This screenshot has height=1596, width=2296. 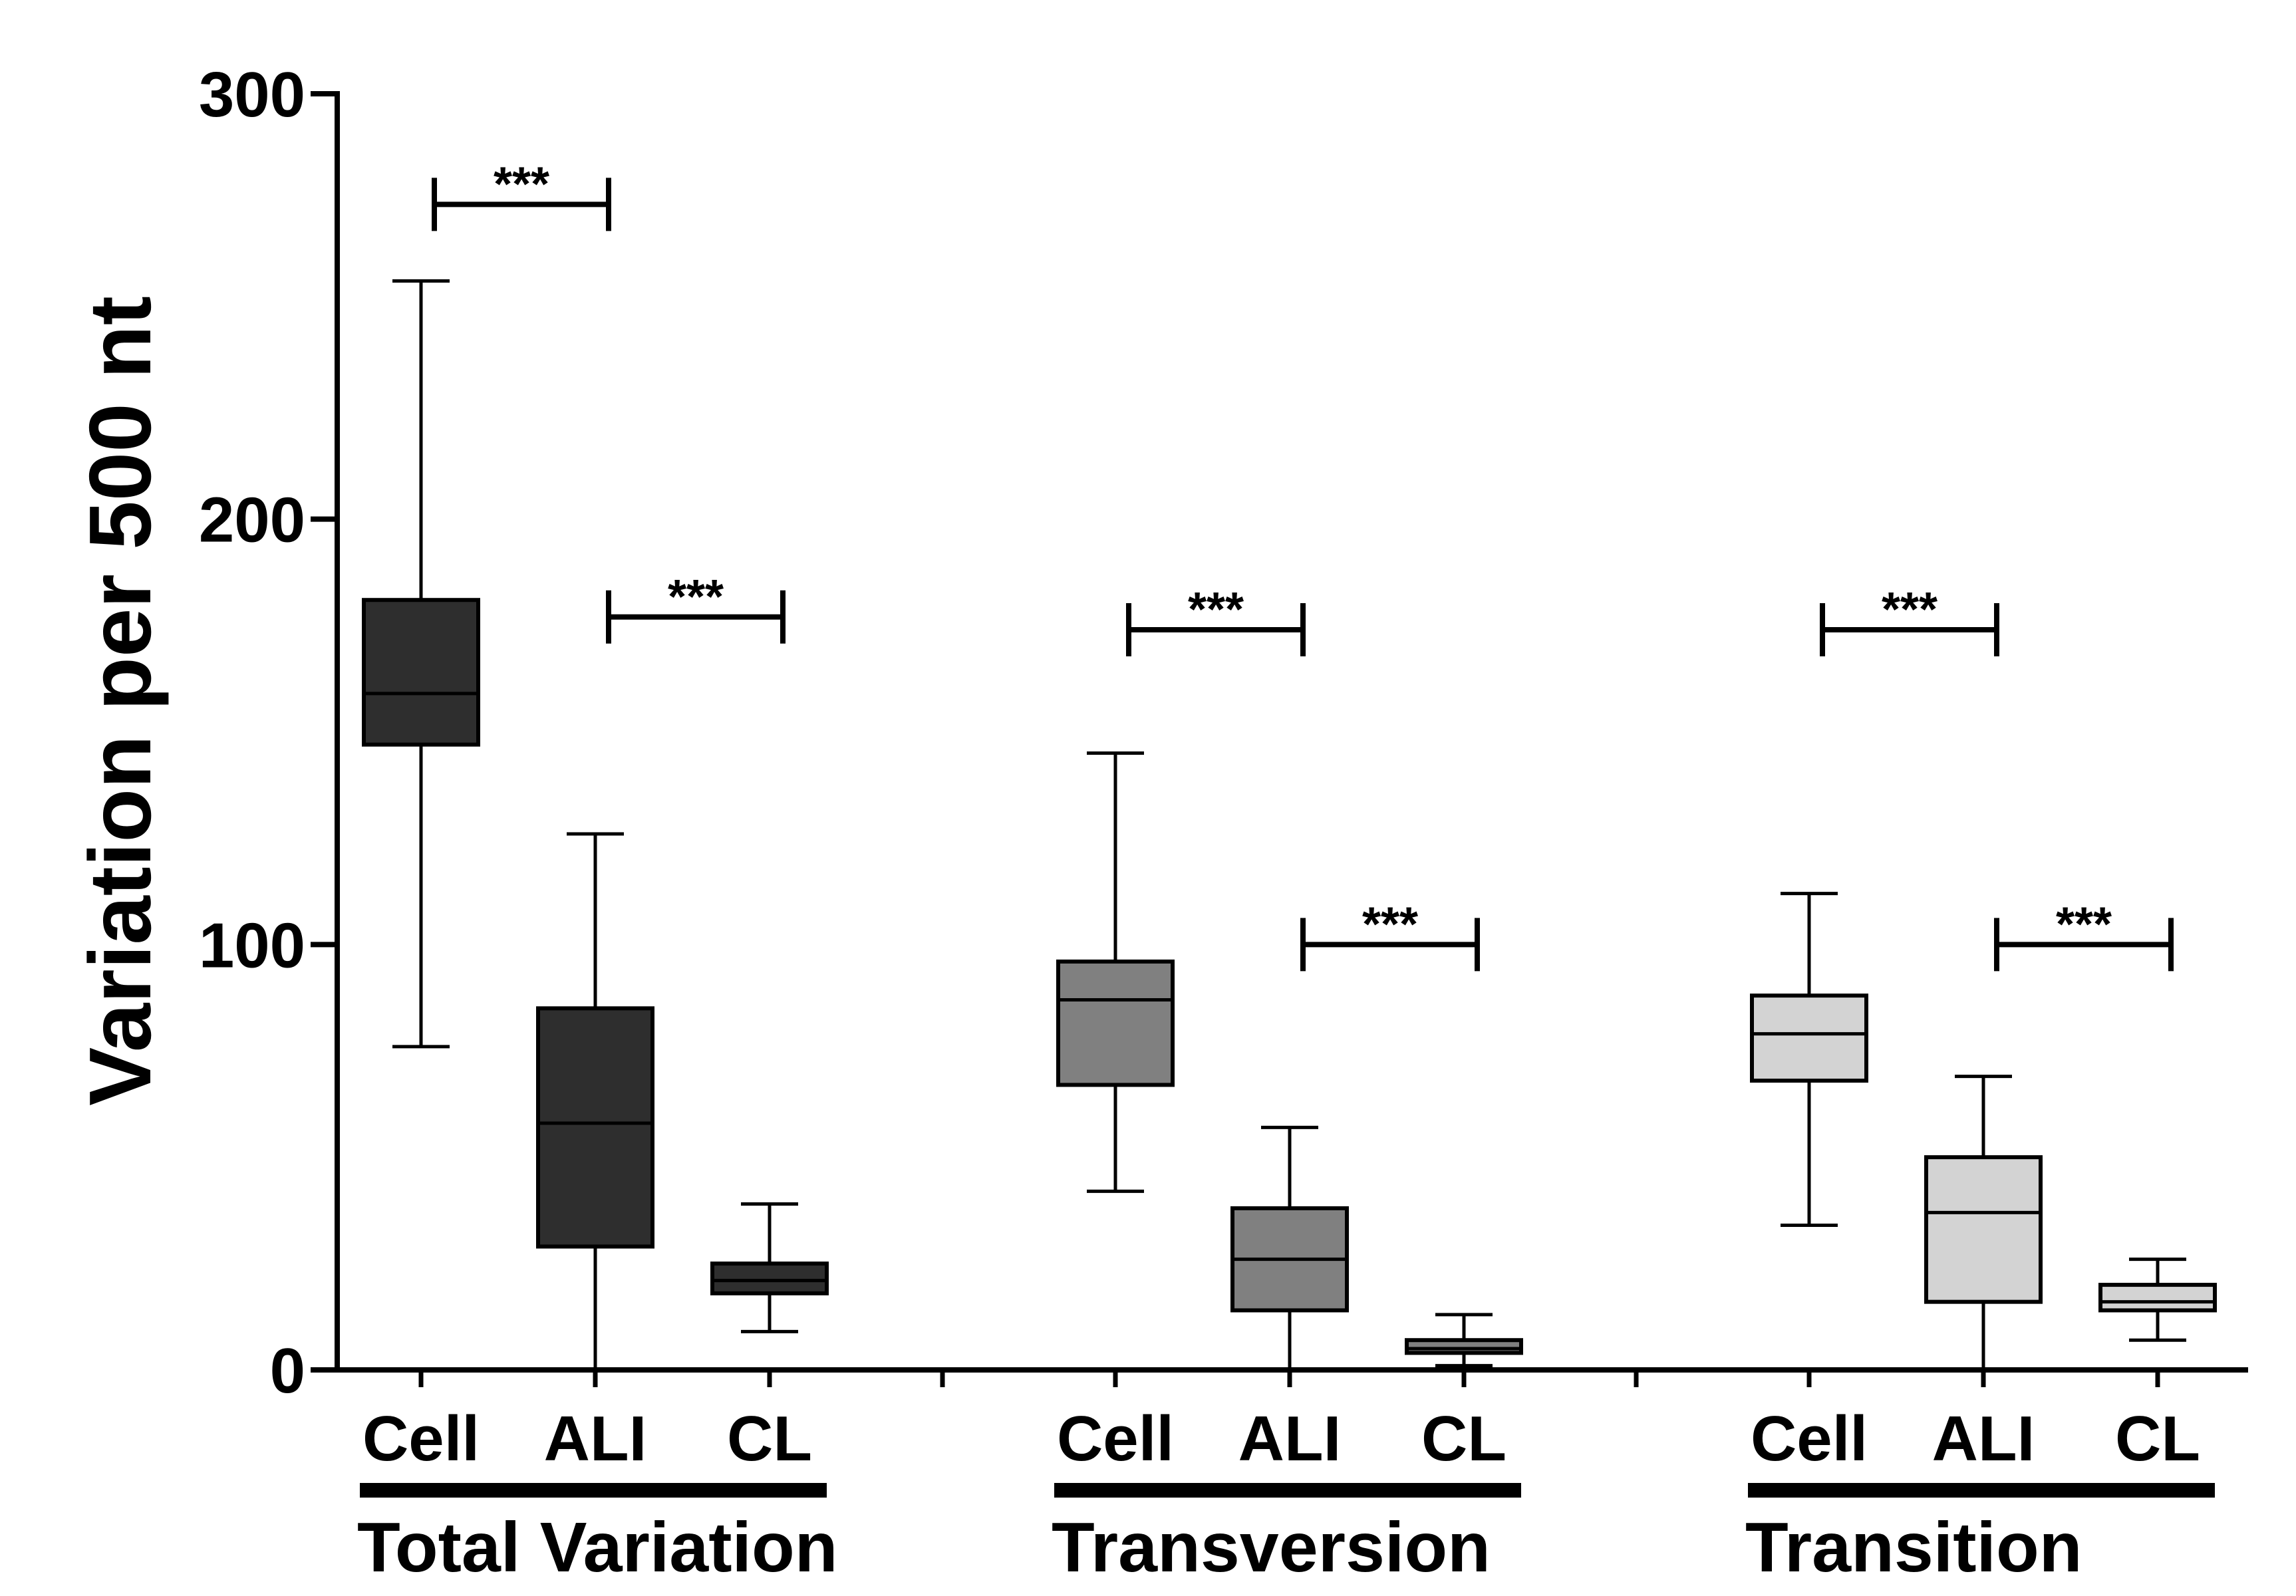 I want to click on y-tick-label: 0, so click(x=287, y=1370).